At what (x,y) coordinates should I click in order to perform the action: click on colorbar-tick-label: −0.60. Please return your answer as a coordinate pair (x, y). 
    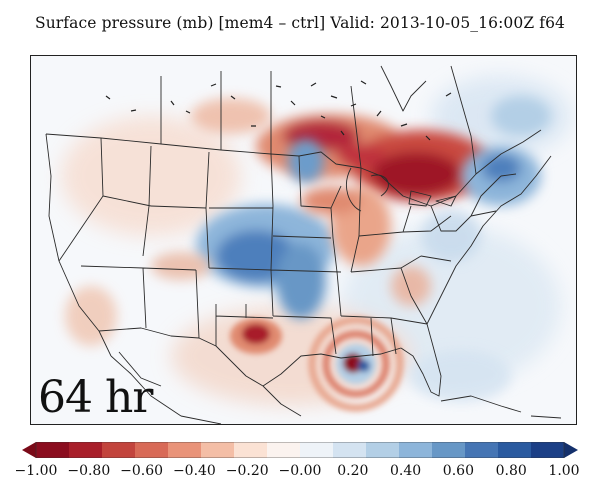
    Looking at the image, I should click on (142, 471).